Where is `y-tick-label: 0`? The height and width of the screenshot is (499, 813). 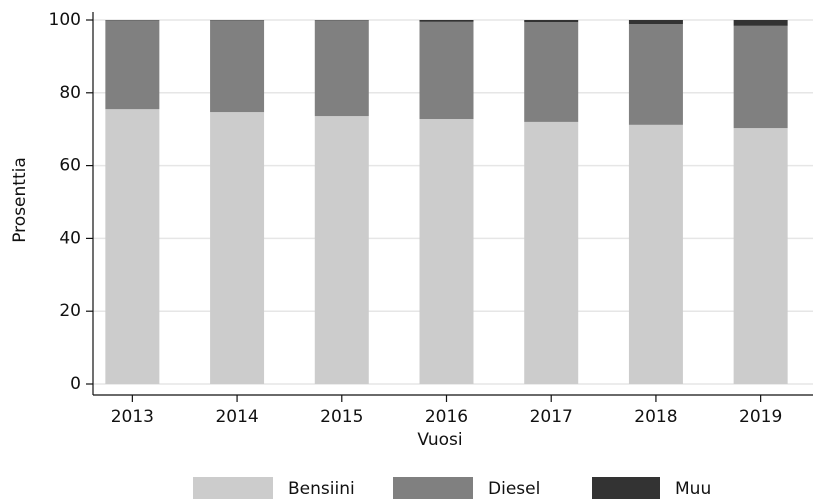 y-tick-label: 0 is located at coordinates (75, 384).